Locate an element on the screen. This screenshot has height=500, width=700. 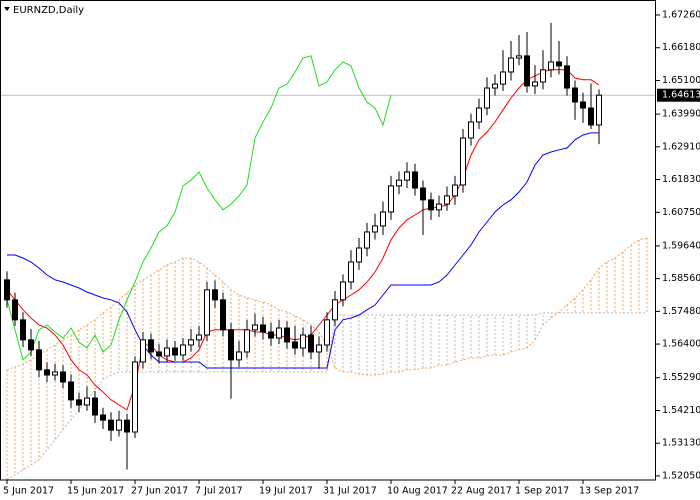
last-price-box is located at coordinates (678, 95).